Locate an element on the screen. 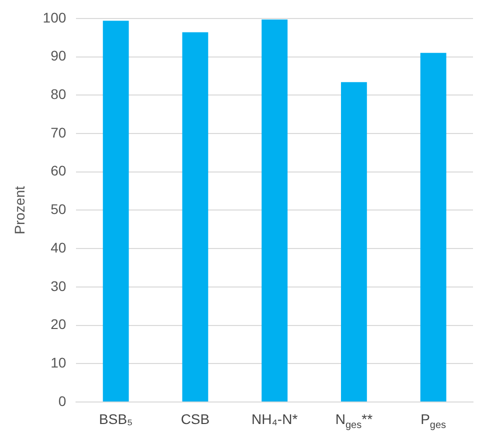 This screenshot has height=432, width=493. y-tick-label: 40 is located at coordinates (58, 247).